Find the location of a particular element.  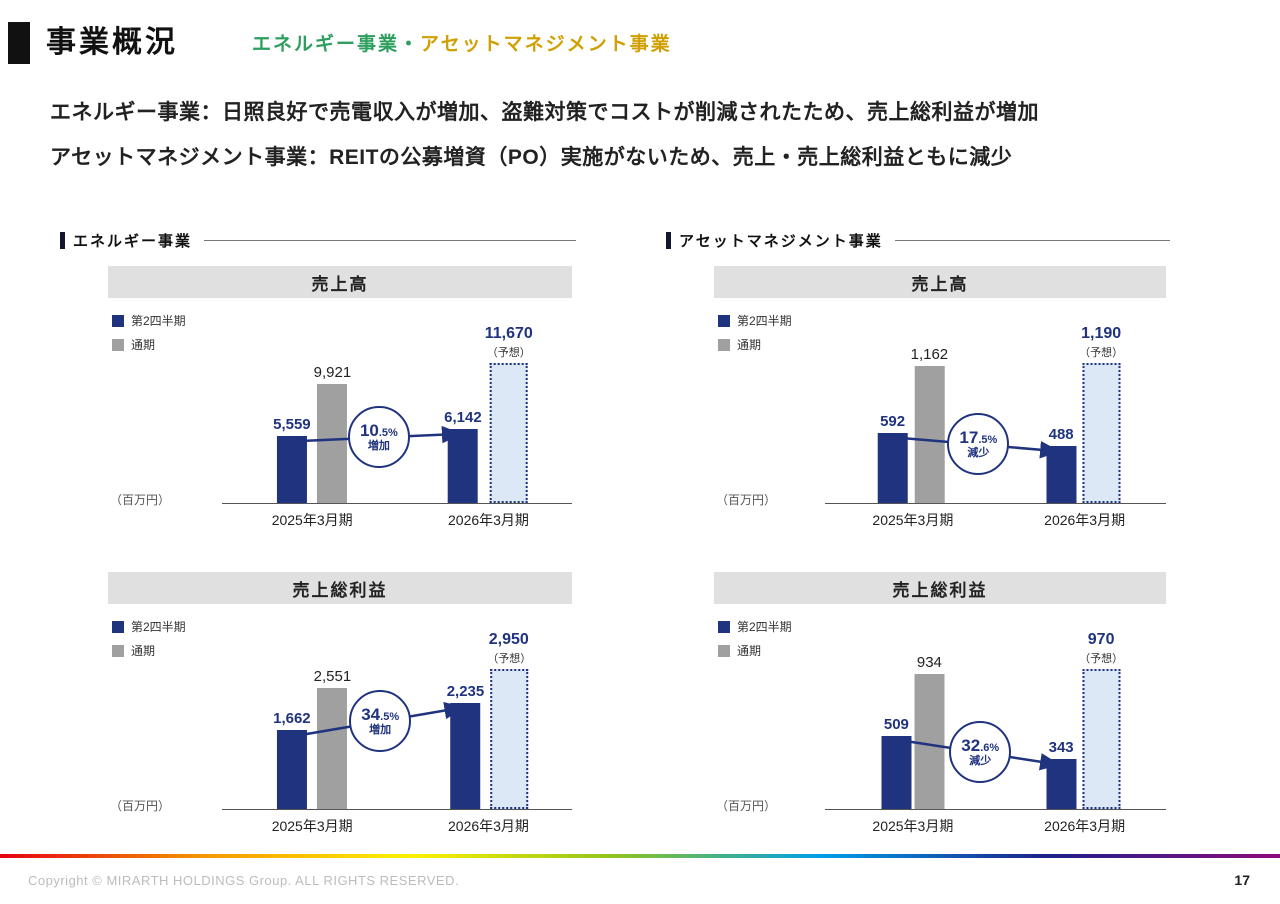

bar-q2: 509 is located at coordinates (896, 763).